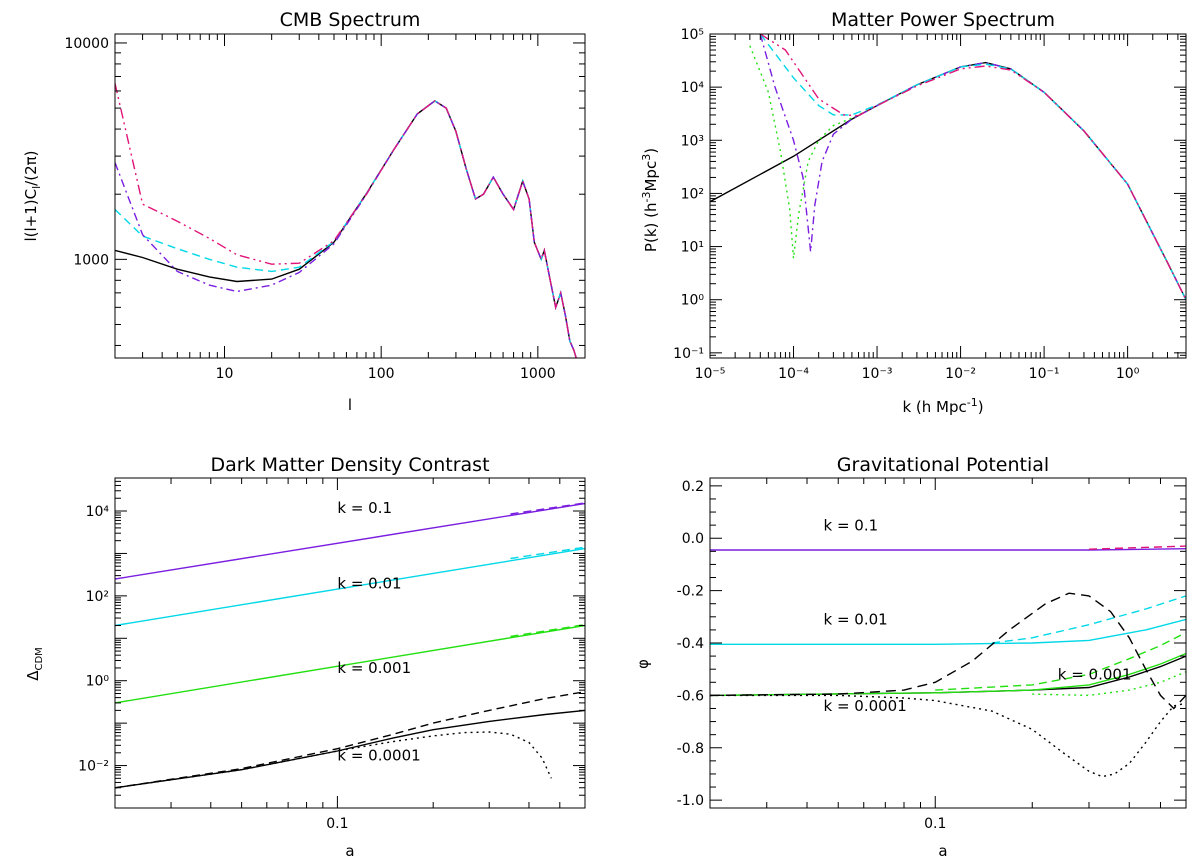 This screenshot has width=1188, height=858. I want to click on y-axis-label: P(k) (h-3Mpc3), so click(650, 200).